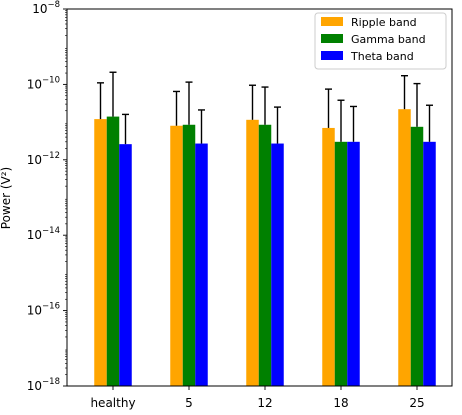 The image size is (462, 415). Describe the element at coordinates (264, 403) in the screenshot. I see `x-tick-label: 12` at that location.